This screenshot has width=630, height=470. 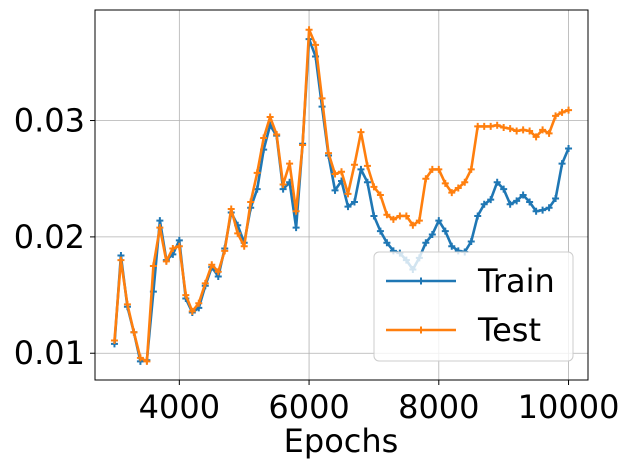 What do you see at coordinates (341, 441) in the screenshot?
I see `x-axis-label: Epochs` at bounding box center [341, 441].